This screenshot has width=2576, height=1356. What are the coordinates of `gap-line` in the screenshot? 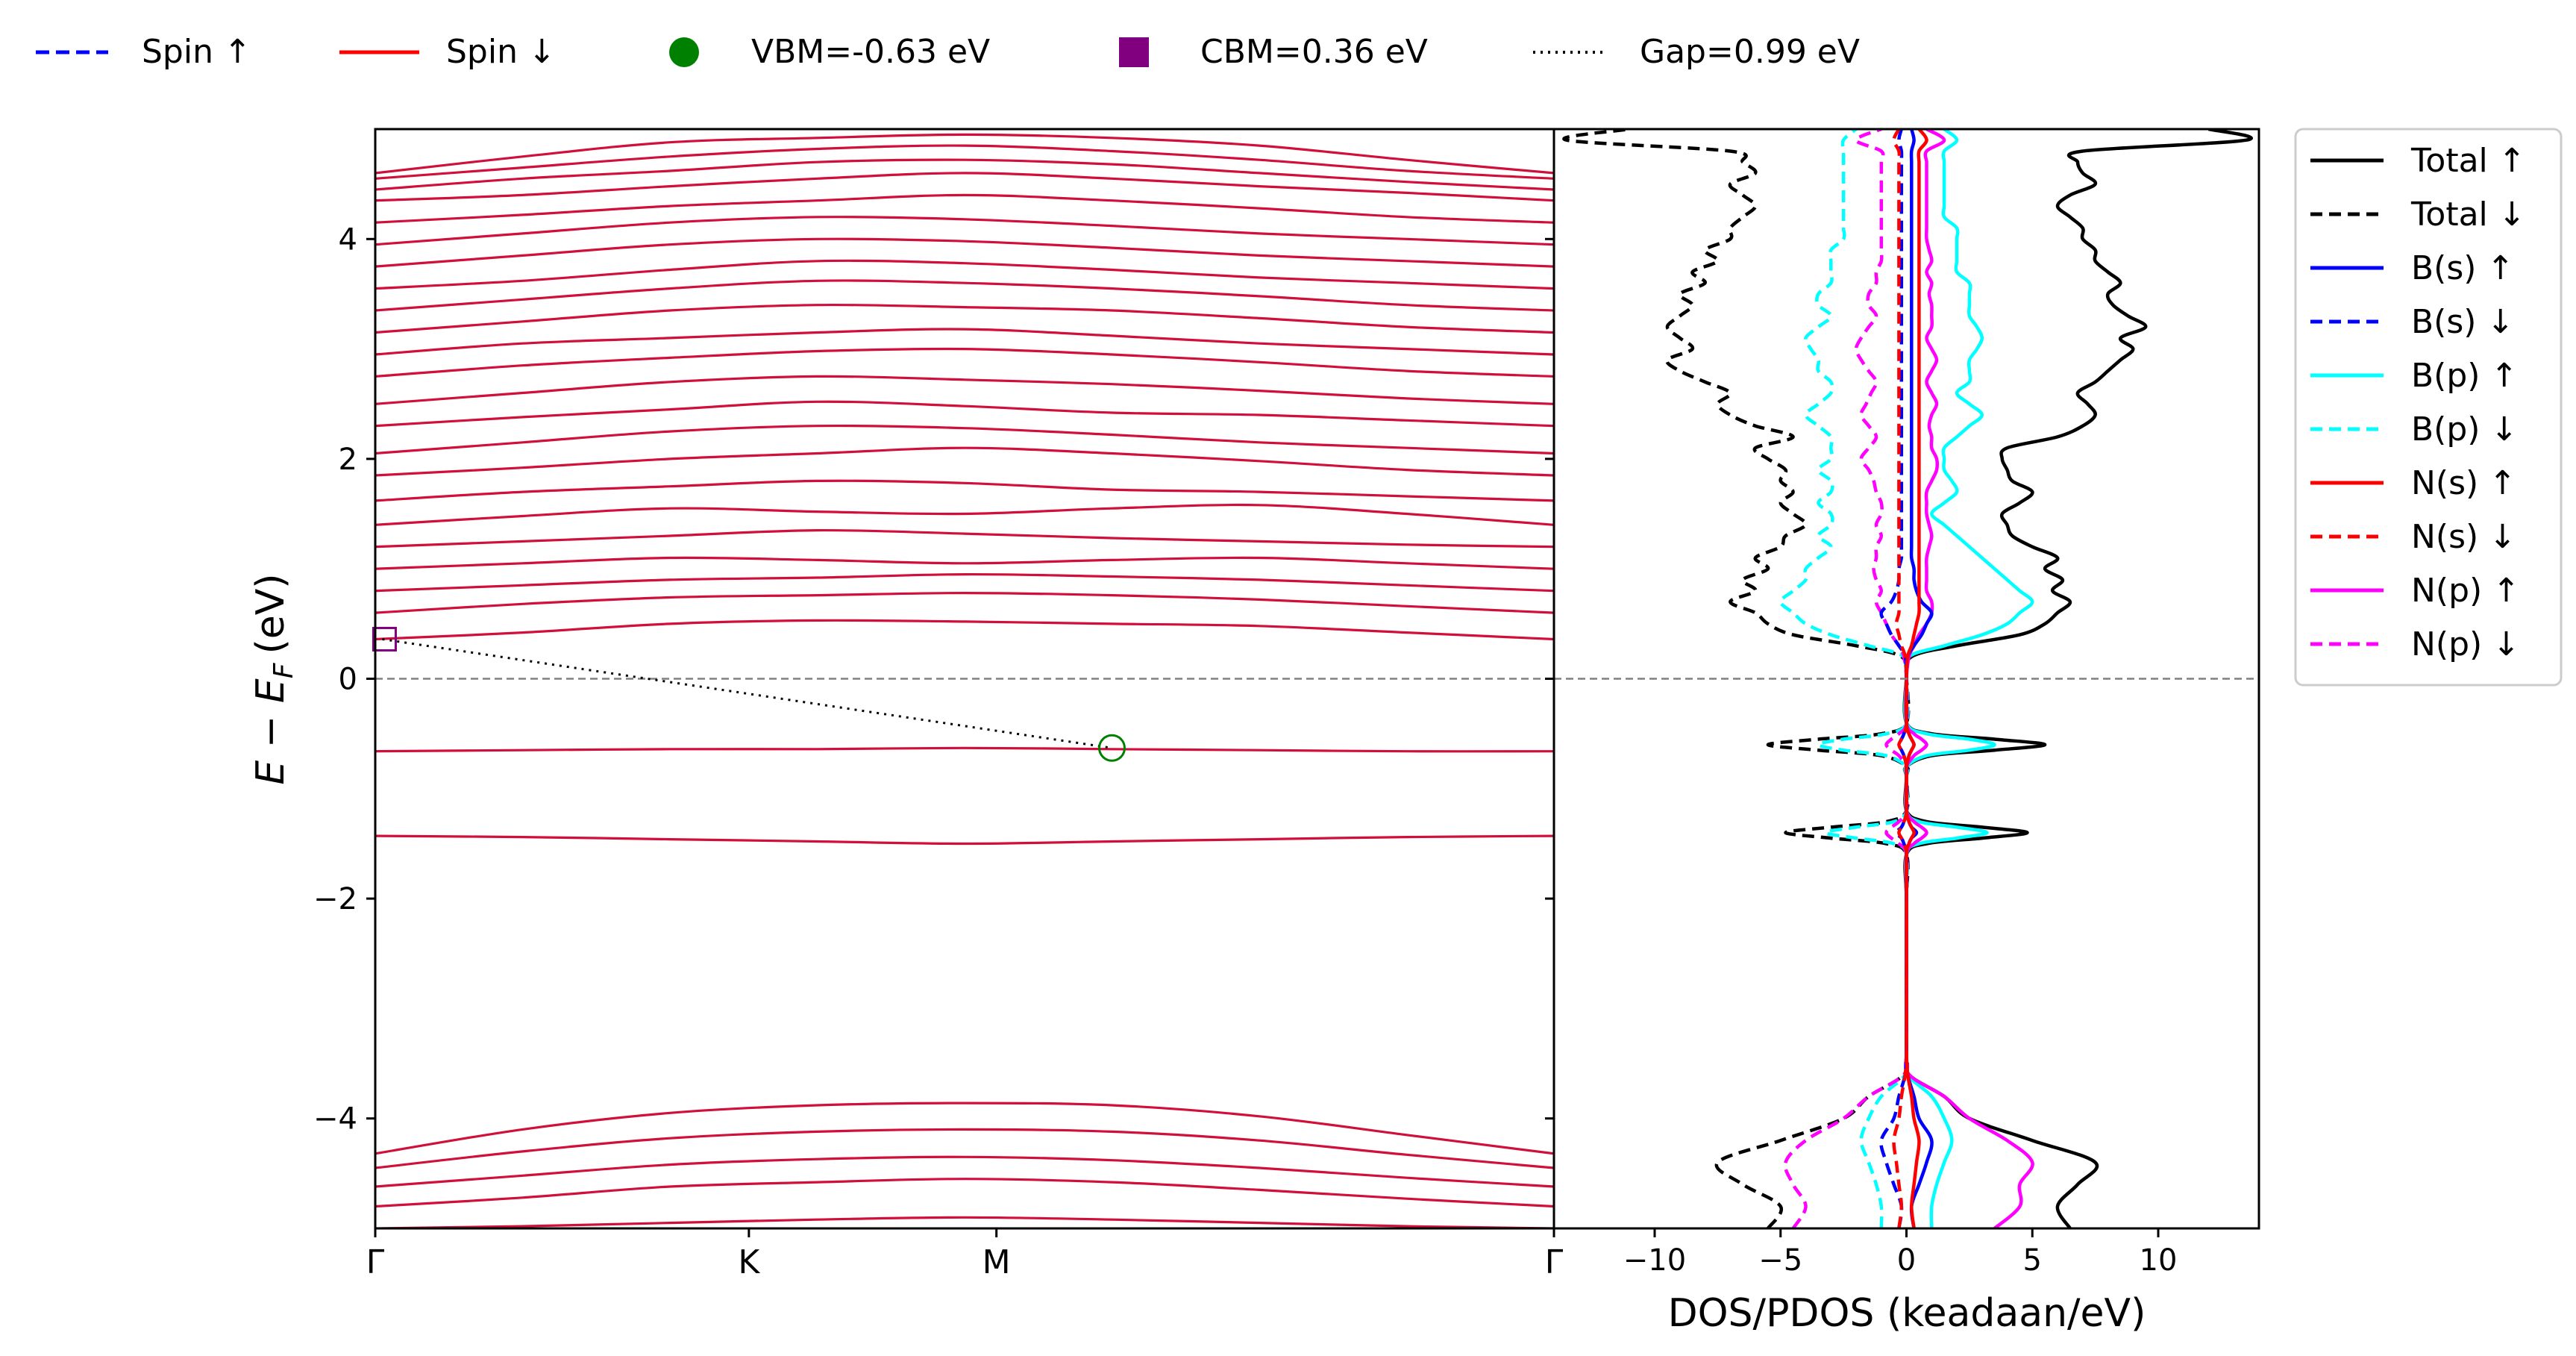 It's located at (747, 693).